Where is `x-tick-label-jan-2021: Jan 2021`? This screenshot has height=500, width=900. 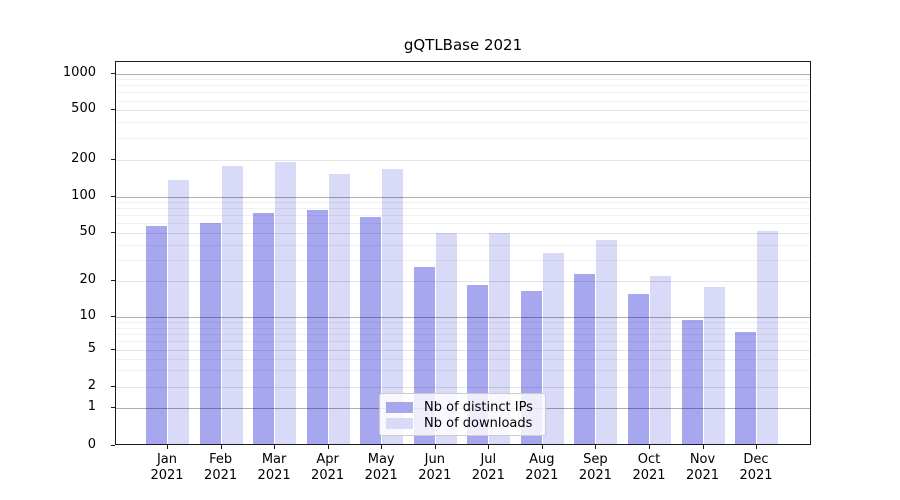
x-tick-label-jan-2021: Jan 2021 is located at coordinates (167, 467).